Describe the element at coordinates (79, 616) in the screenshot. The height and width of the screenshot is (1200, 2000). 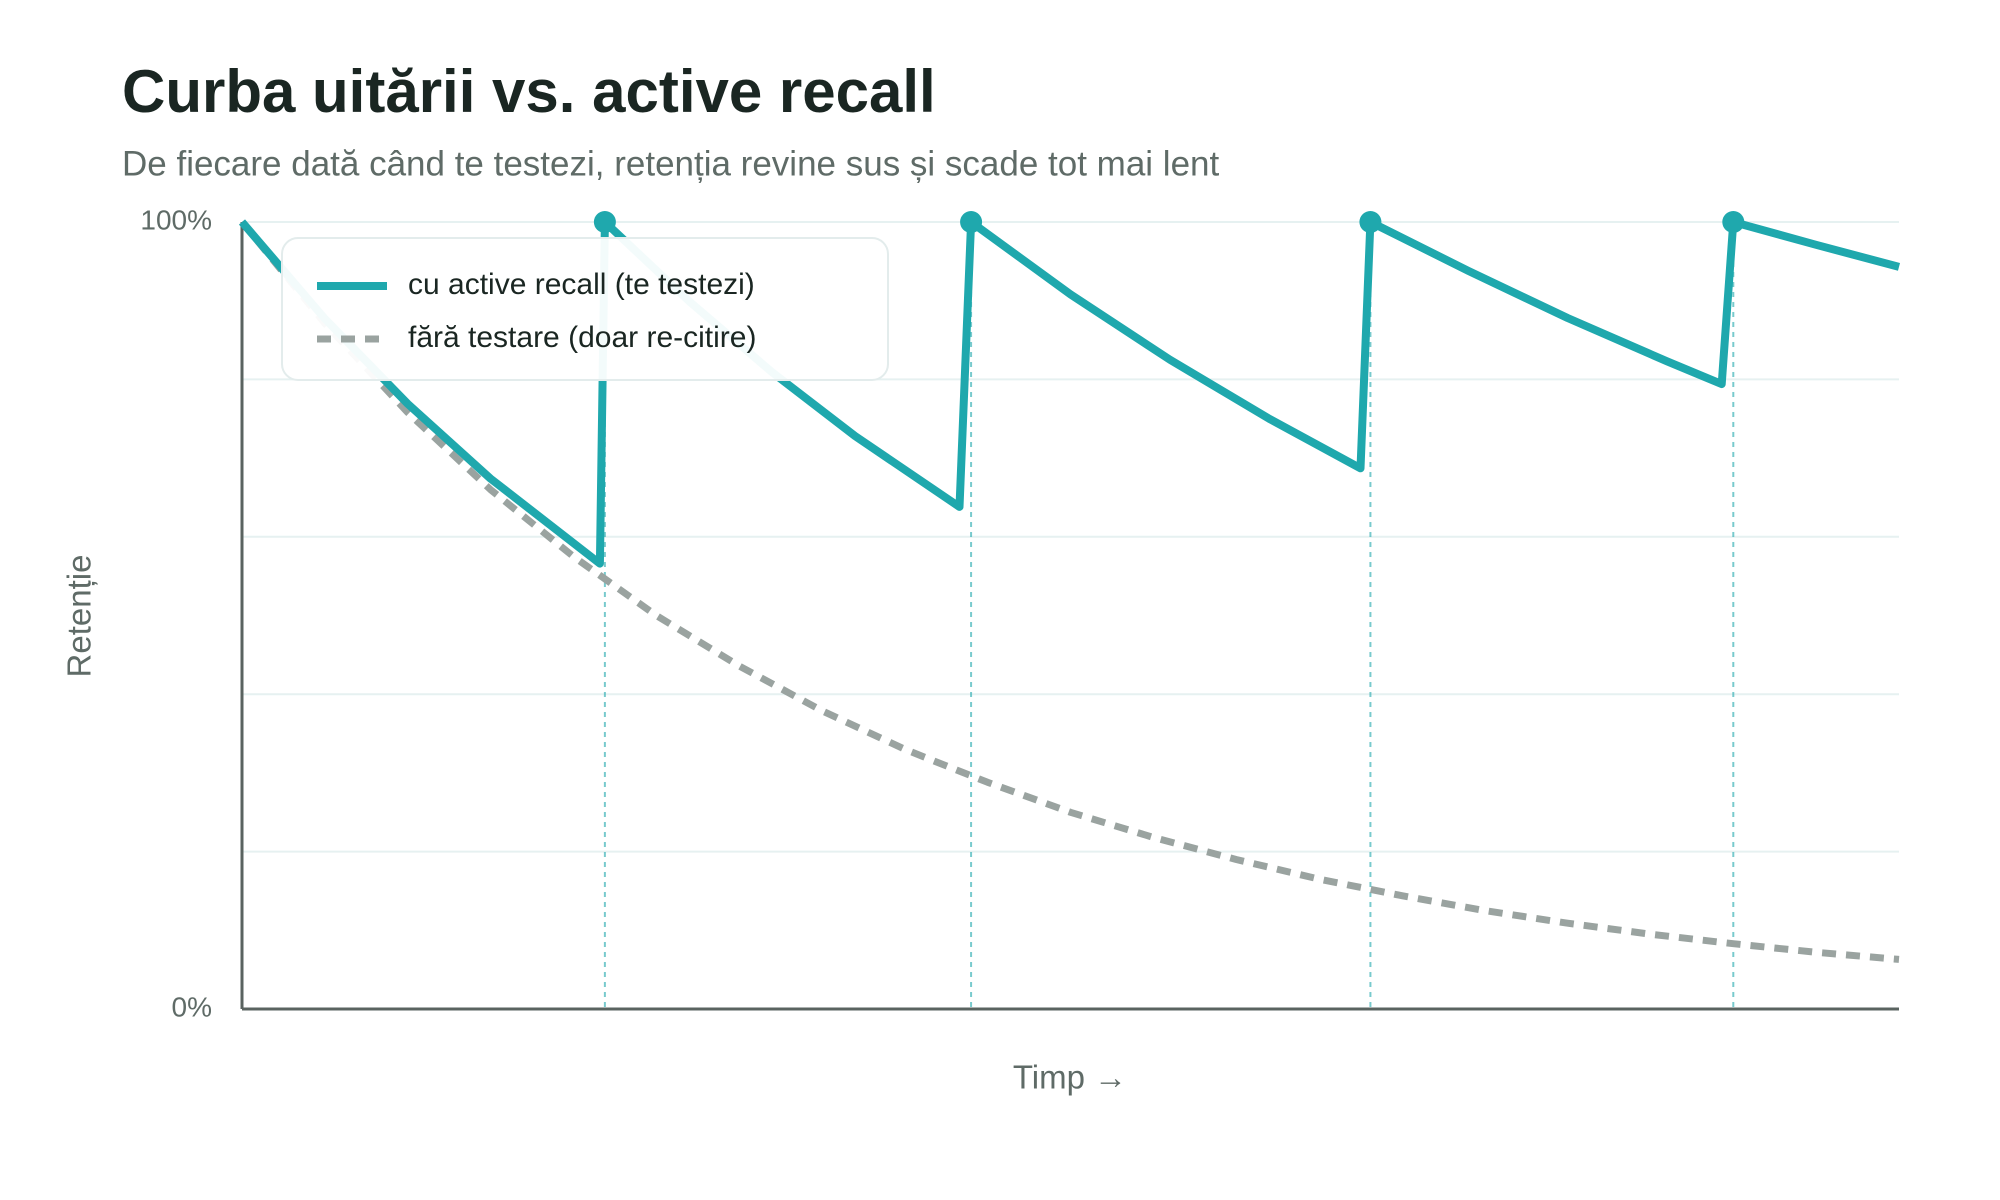
I see `y-axis-label: Retenție` at that location.